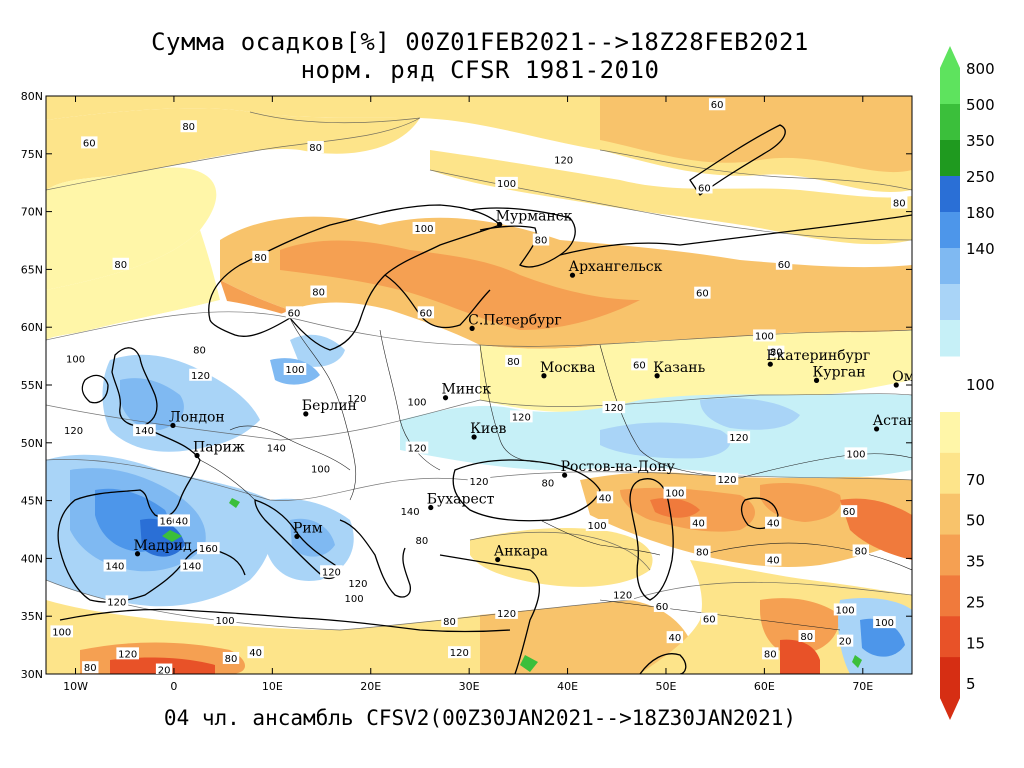  What do you see at coordinates (980, 249) in the screenshot?
I see `legend-label: 140` at bounding box center [980, 249].